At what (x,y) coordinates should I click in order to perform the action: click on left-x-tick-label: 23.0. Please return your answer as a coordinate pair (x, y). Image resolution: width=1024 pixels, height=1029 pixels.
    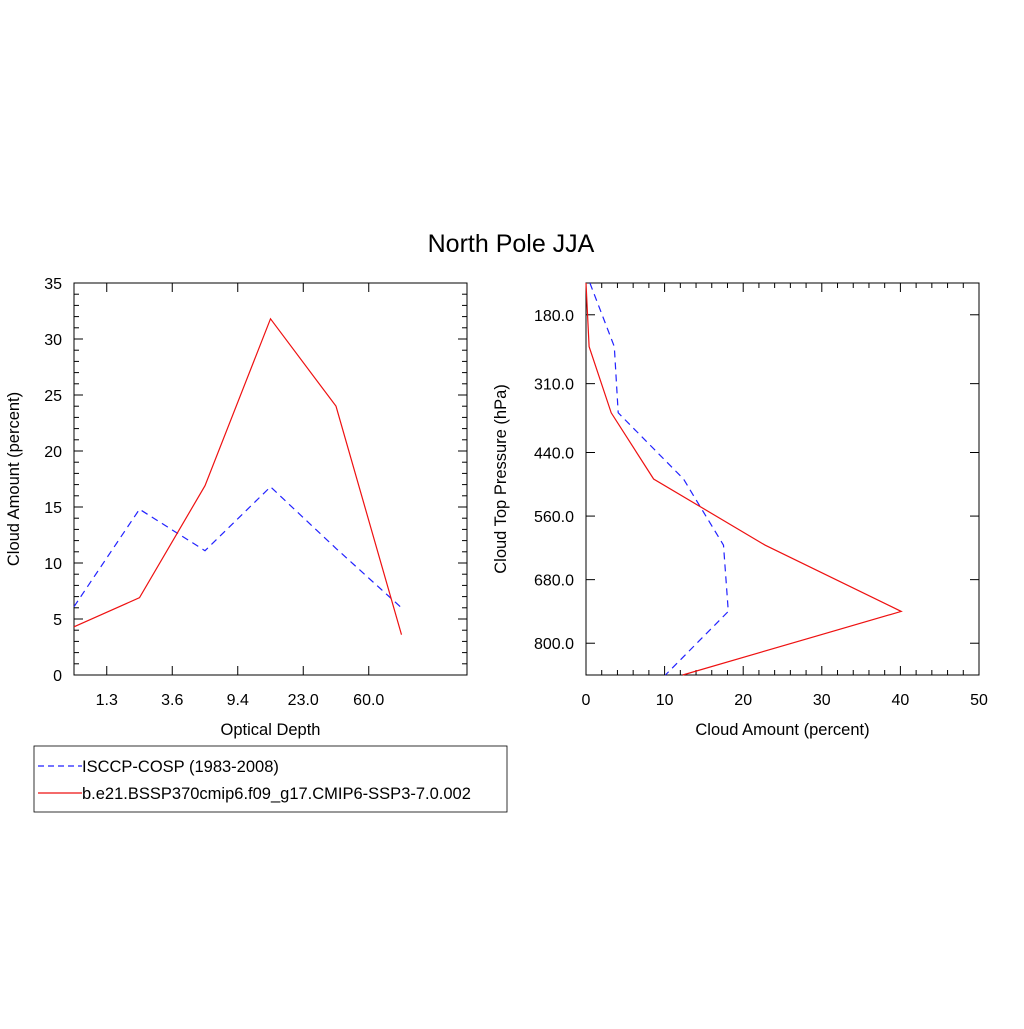
    Looking at the image, I should click on (303, 700).